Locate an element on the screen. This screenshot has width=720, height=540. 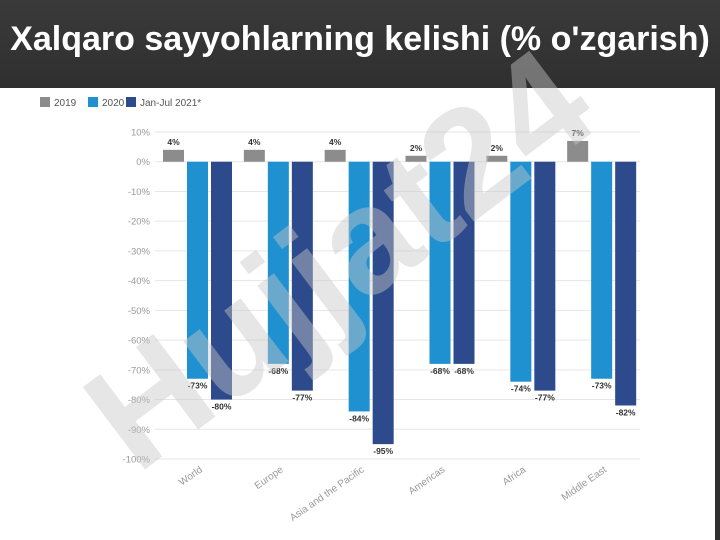
y-tick-label: 0% is located at coordinates (143, 162).